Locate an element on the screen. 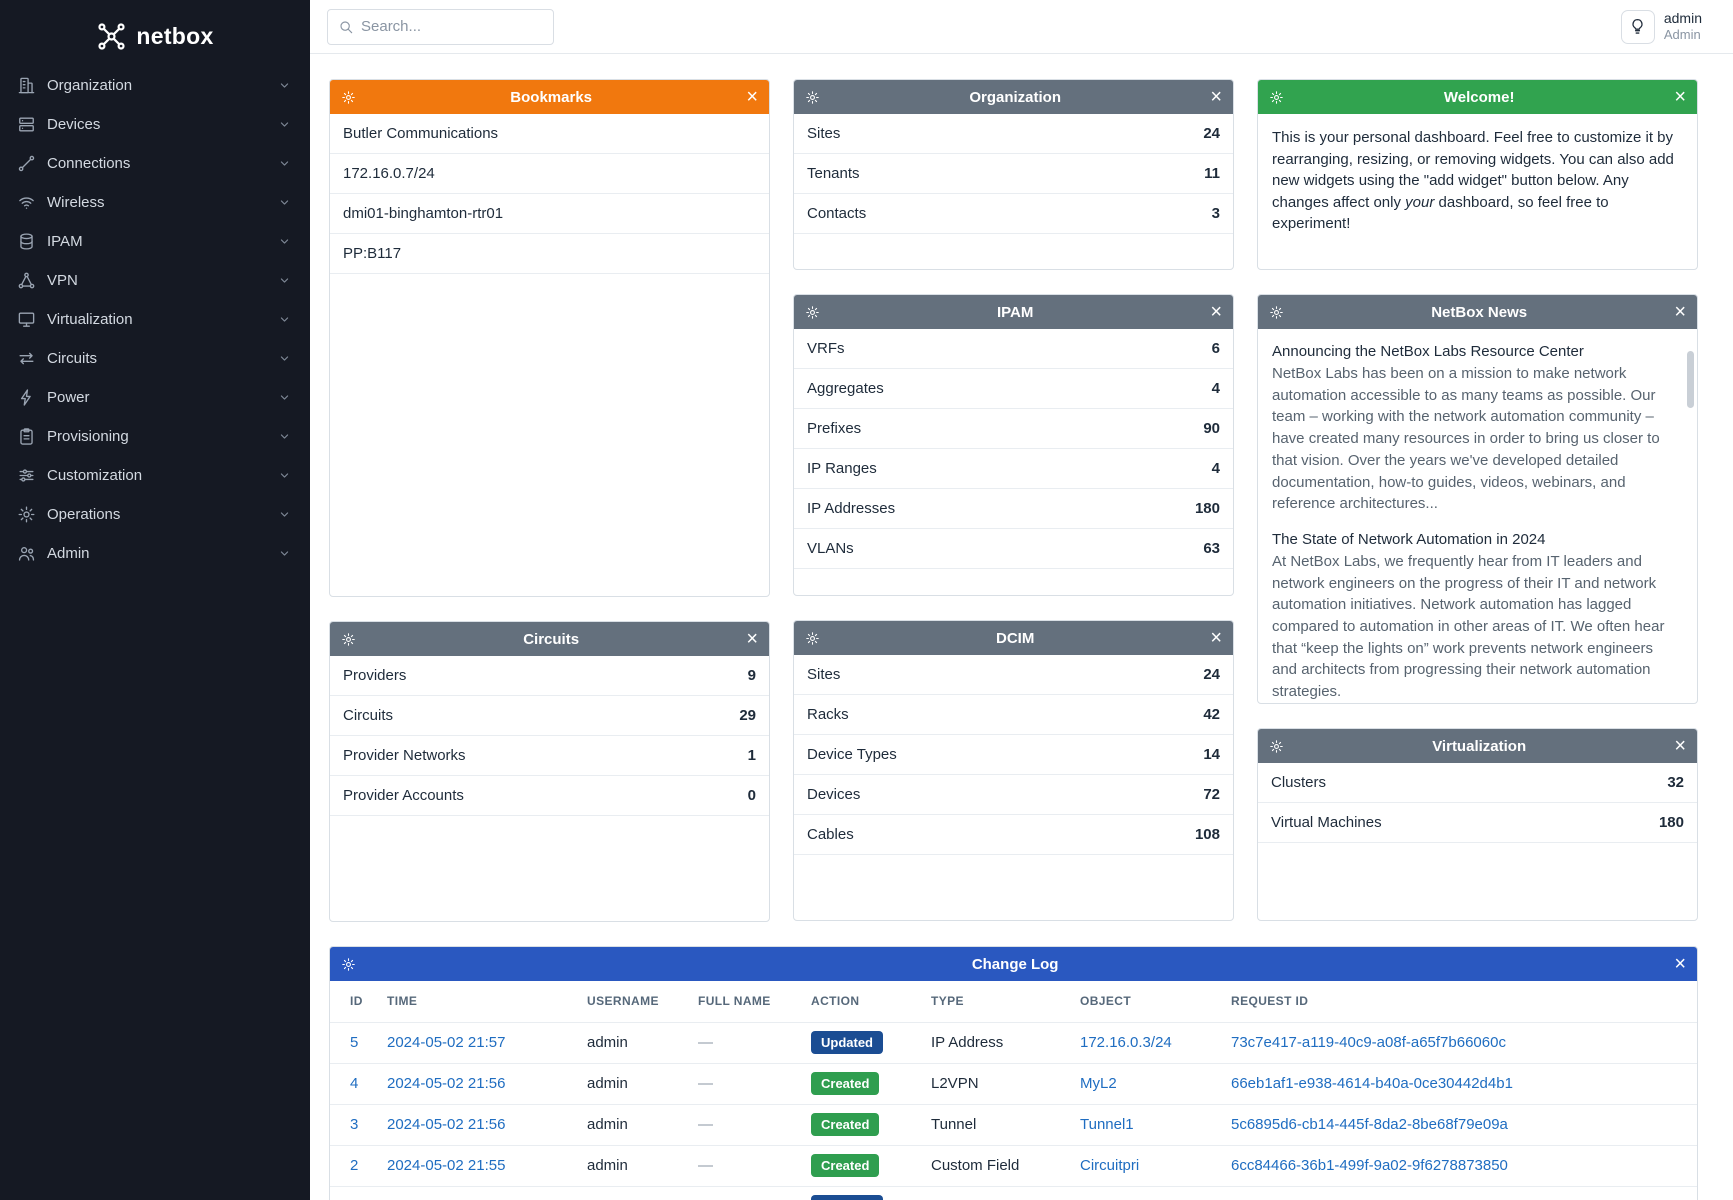 The image size is (1733, 1200). search-input is located at coordinates (452, 26).